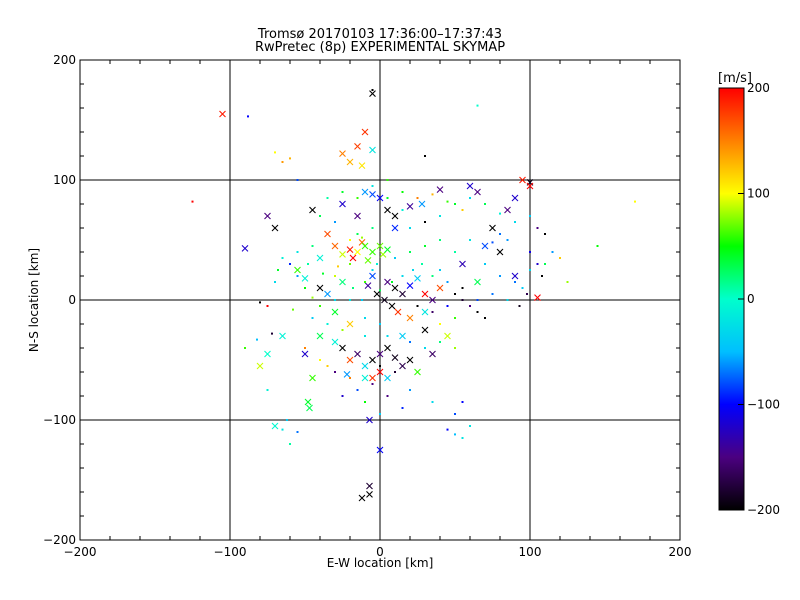 Image resolution: width=800 pixels, height=600 pixels. What do you see at coordinates (758, 194) in the screenshot?
I see `colorbar-tick-label: 100` at bounding box center [758, 194].